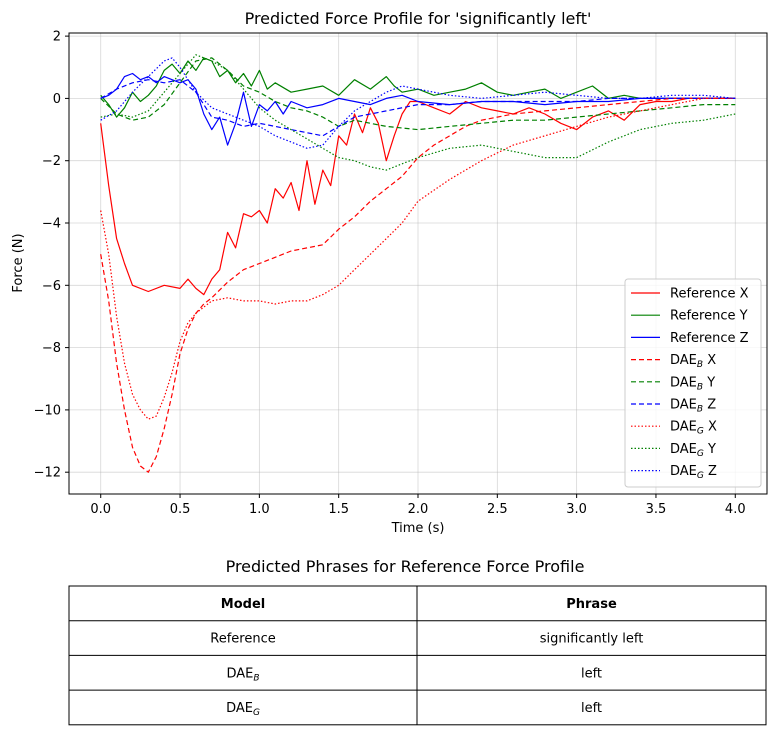 The image size is (776, 735). What do you see at coordinates (100, 509) in the screenshot?
I see `x-tick-label: 0.0` at bounding box center [100, 509].